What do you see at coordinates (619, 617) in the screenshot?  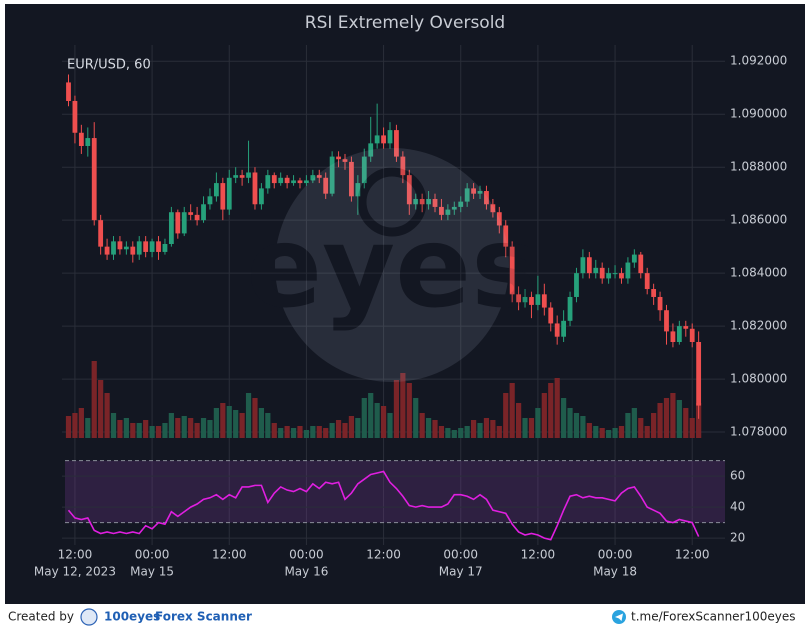 I see `telegram-plane` at bounding box center [619, 617].